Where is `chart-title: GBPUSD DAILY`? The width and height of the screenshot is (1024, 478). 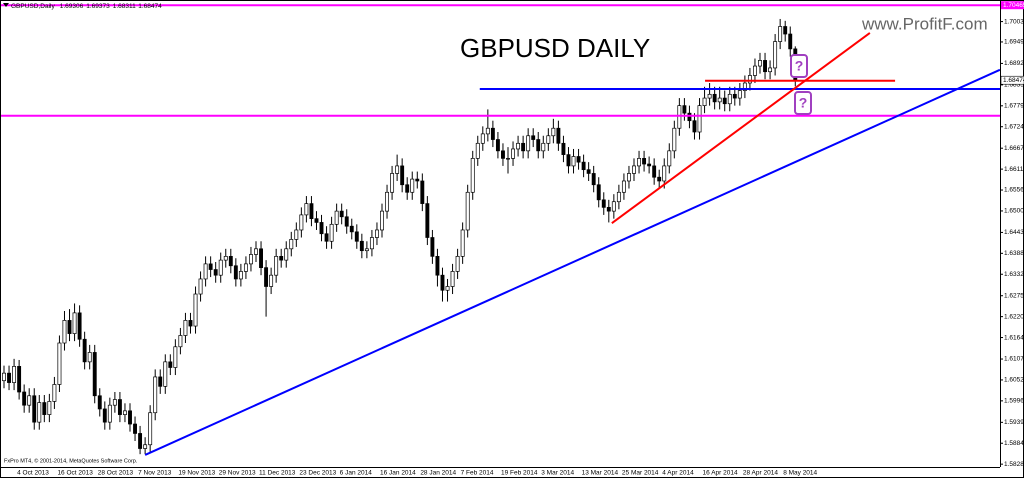
chart-title: GBPUSD DAILY is located at coordinates (555, 48).